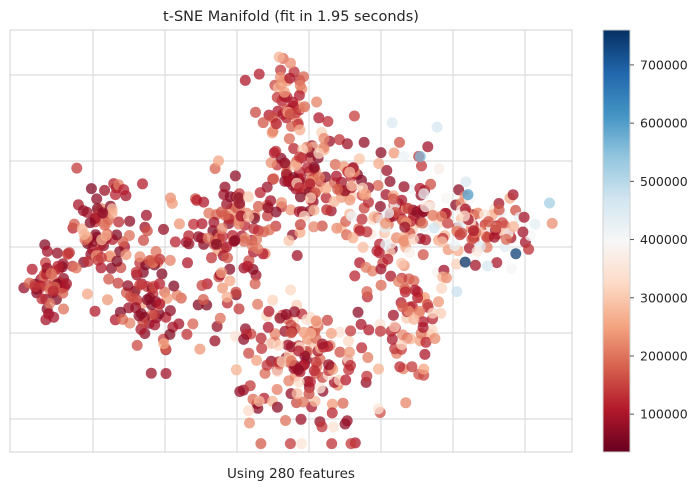  I want to click on chart-title: t-SNE Manifold (fit in 1.95 seconds), so click(291, 17).